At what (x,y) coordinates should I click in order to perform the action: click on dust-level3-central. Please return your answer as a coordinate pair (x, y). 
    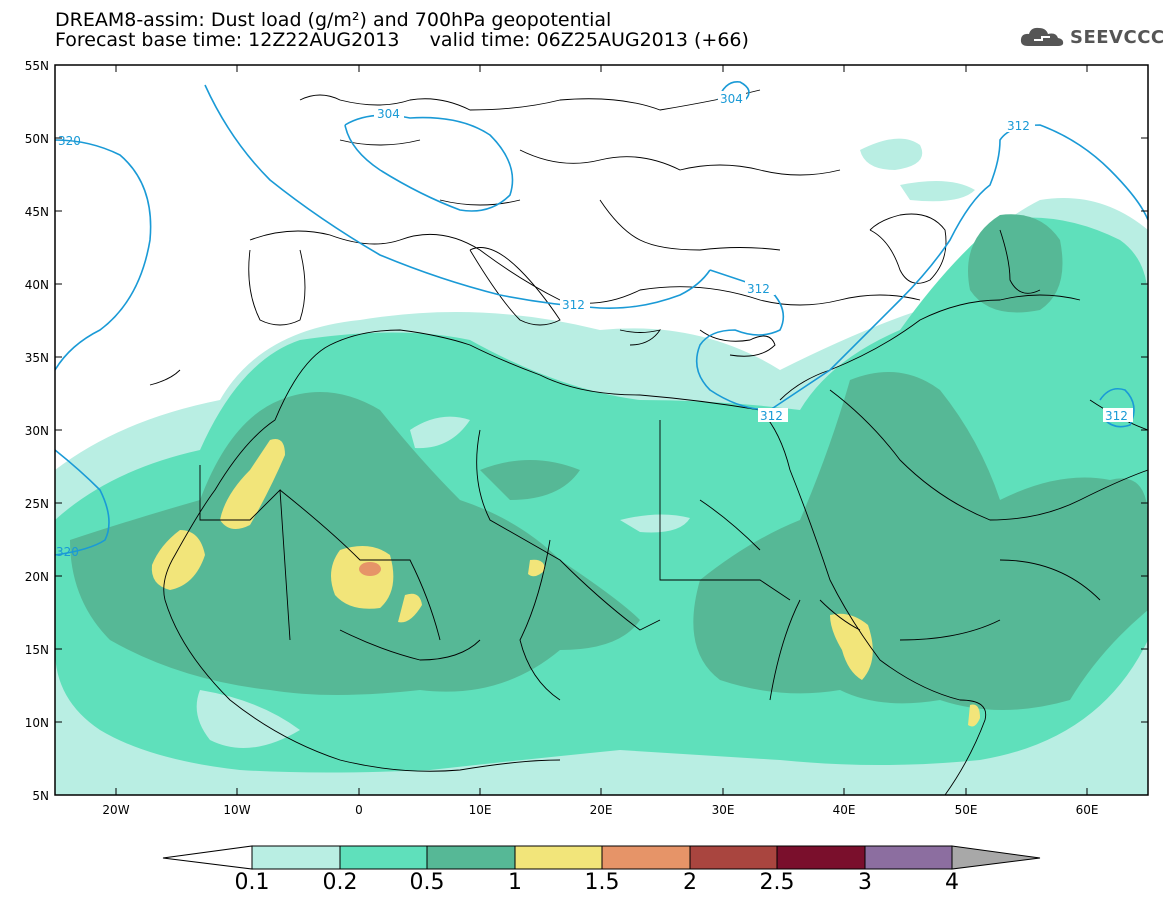
    Looking at the image, I should click on (450, 453).